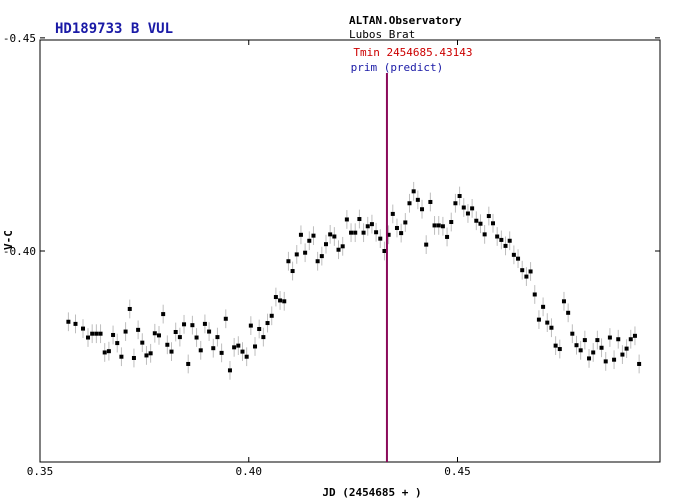 This screenshot has width=700, height=500. What do you see at coordinates (19, 38) in the screenshot?
I see `y-tick-label: -0.45` at bounding box center [19, 38].